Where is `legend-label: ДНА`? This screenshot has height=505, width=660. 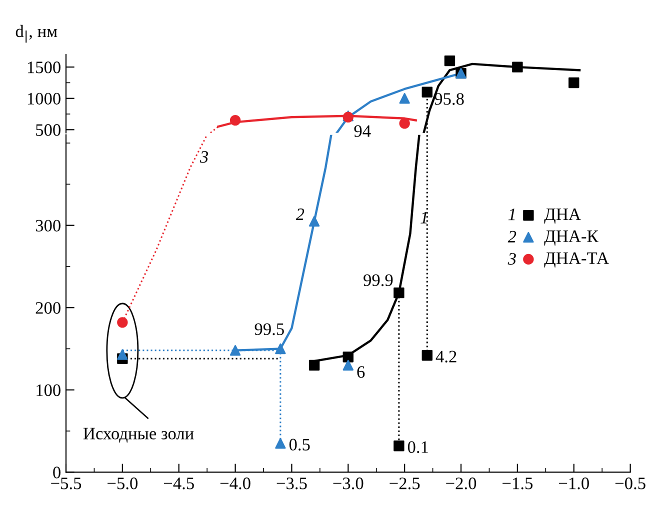 legend-label: ДНА is located at coordinates (562, 216).